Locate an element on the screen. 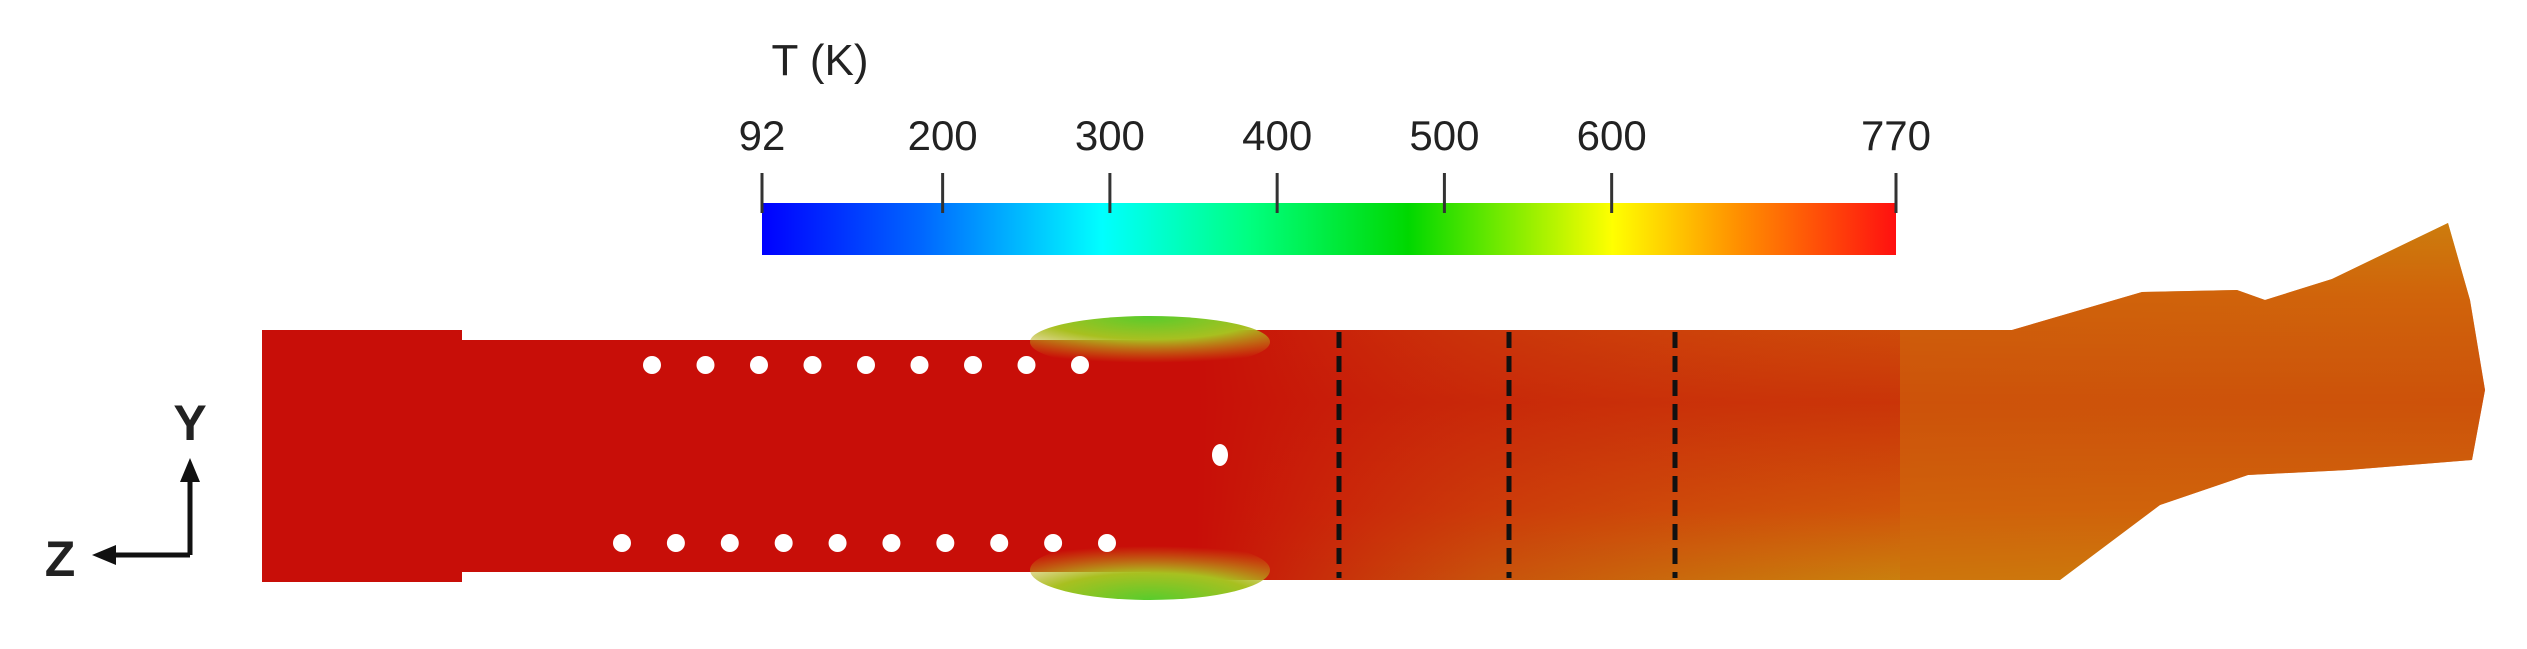  y-axis-arrowhead is located at coordinates (190, 470).